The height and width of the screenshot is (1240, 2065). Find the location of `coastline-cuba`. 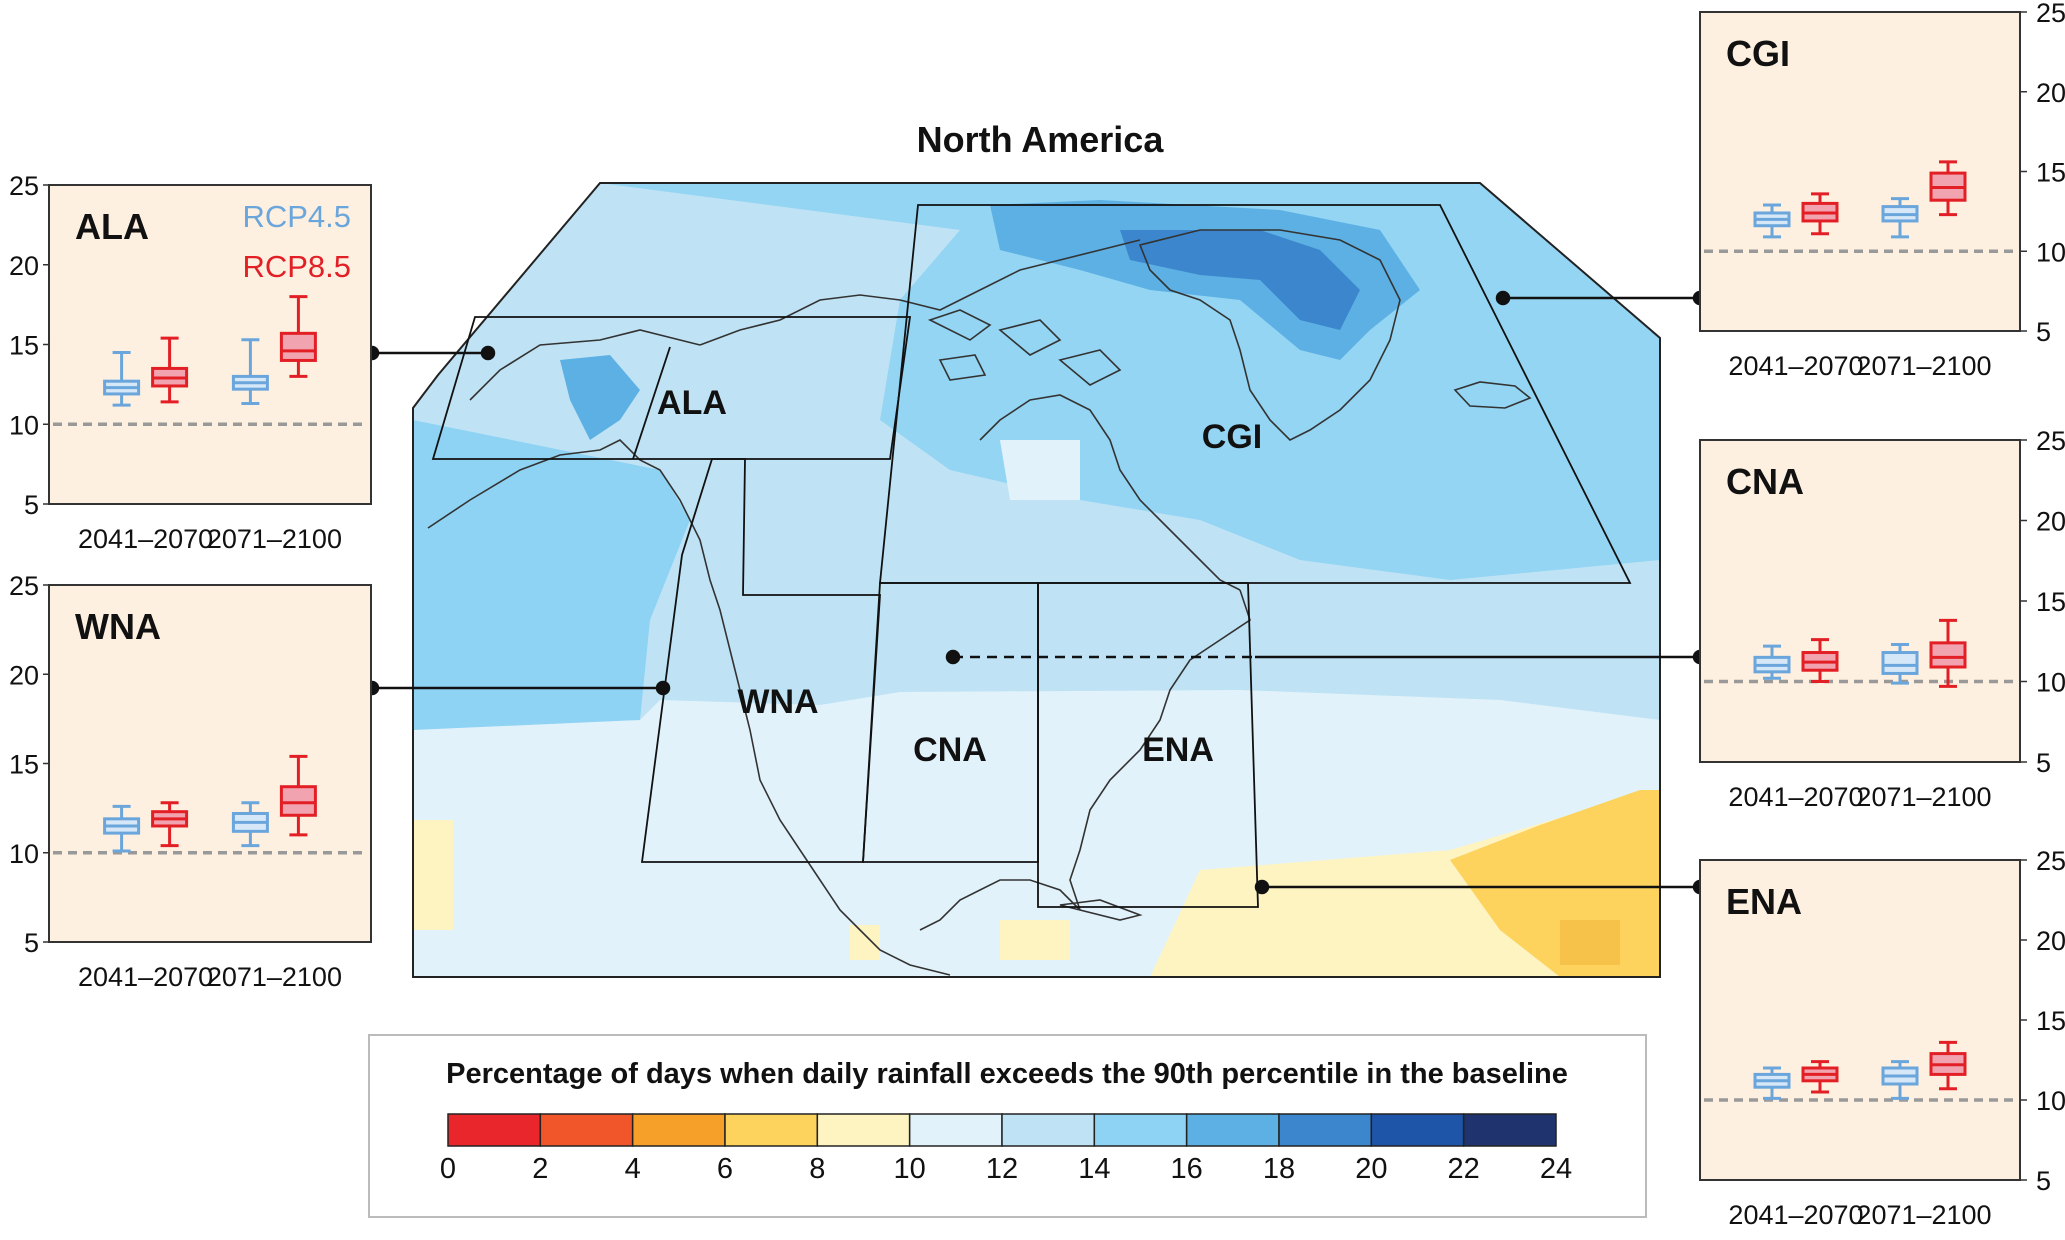

coastline-cuba is located at coordinates (1101, 910).